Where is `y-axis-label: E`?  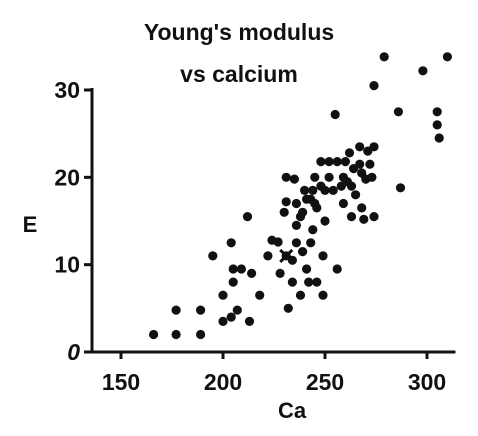
y-axis-label: E is located at coordinates (30, 224).